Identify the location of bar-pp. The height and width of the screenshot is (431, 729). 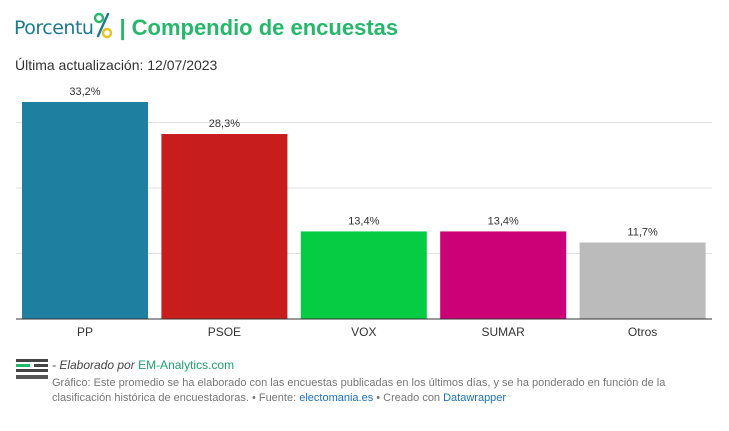
(85, 210).